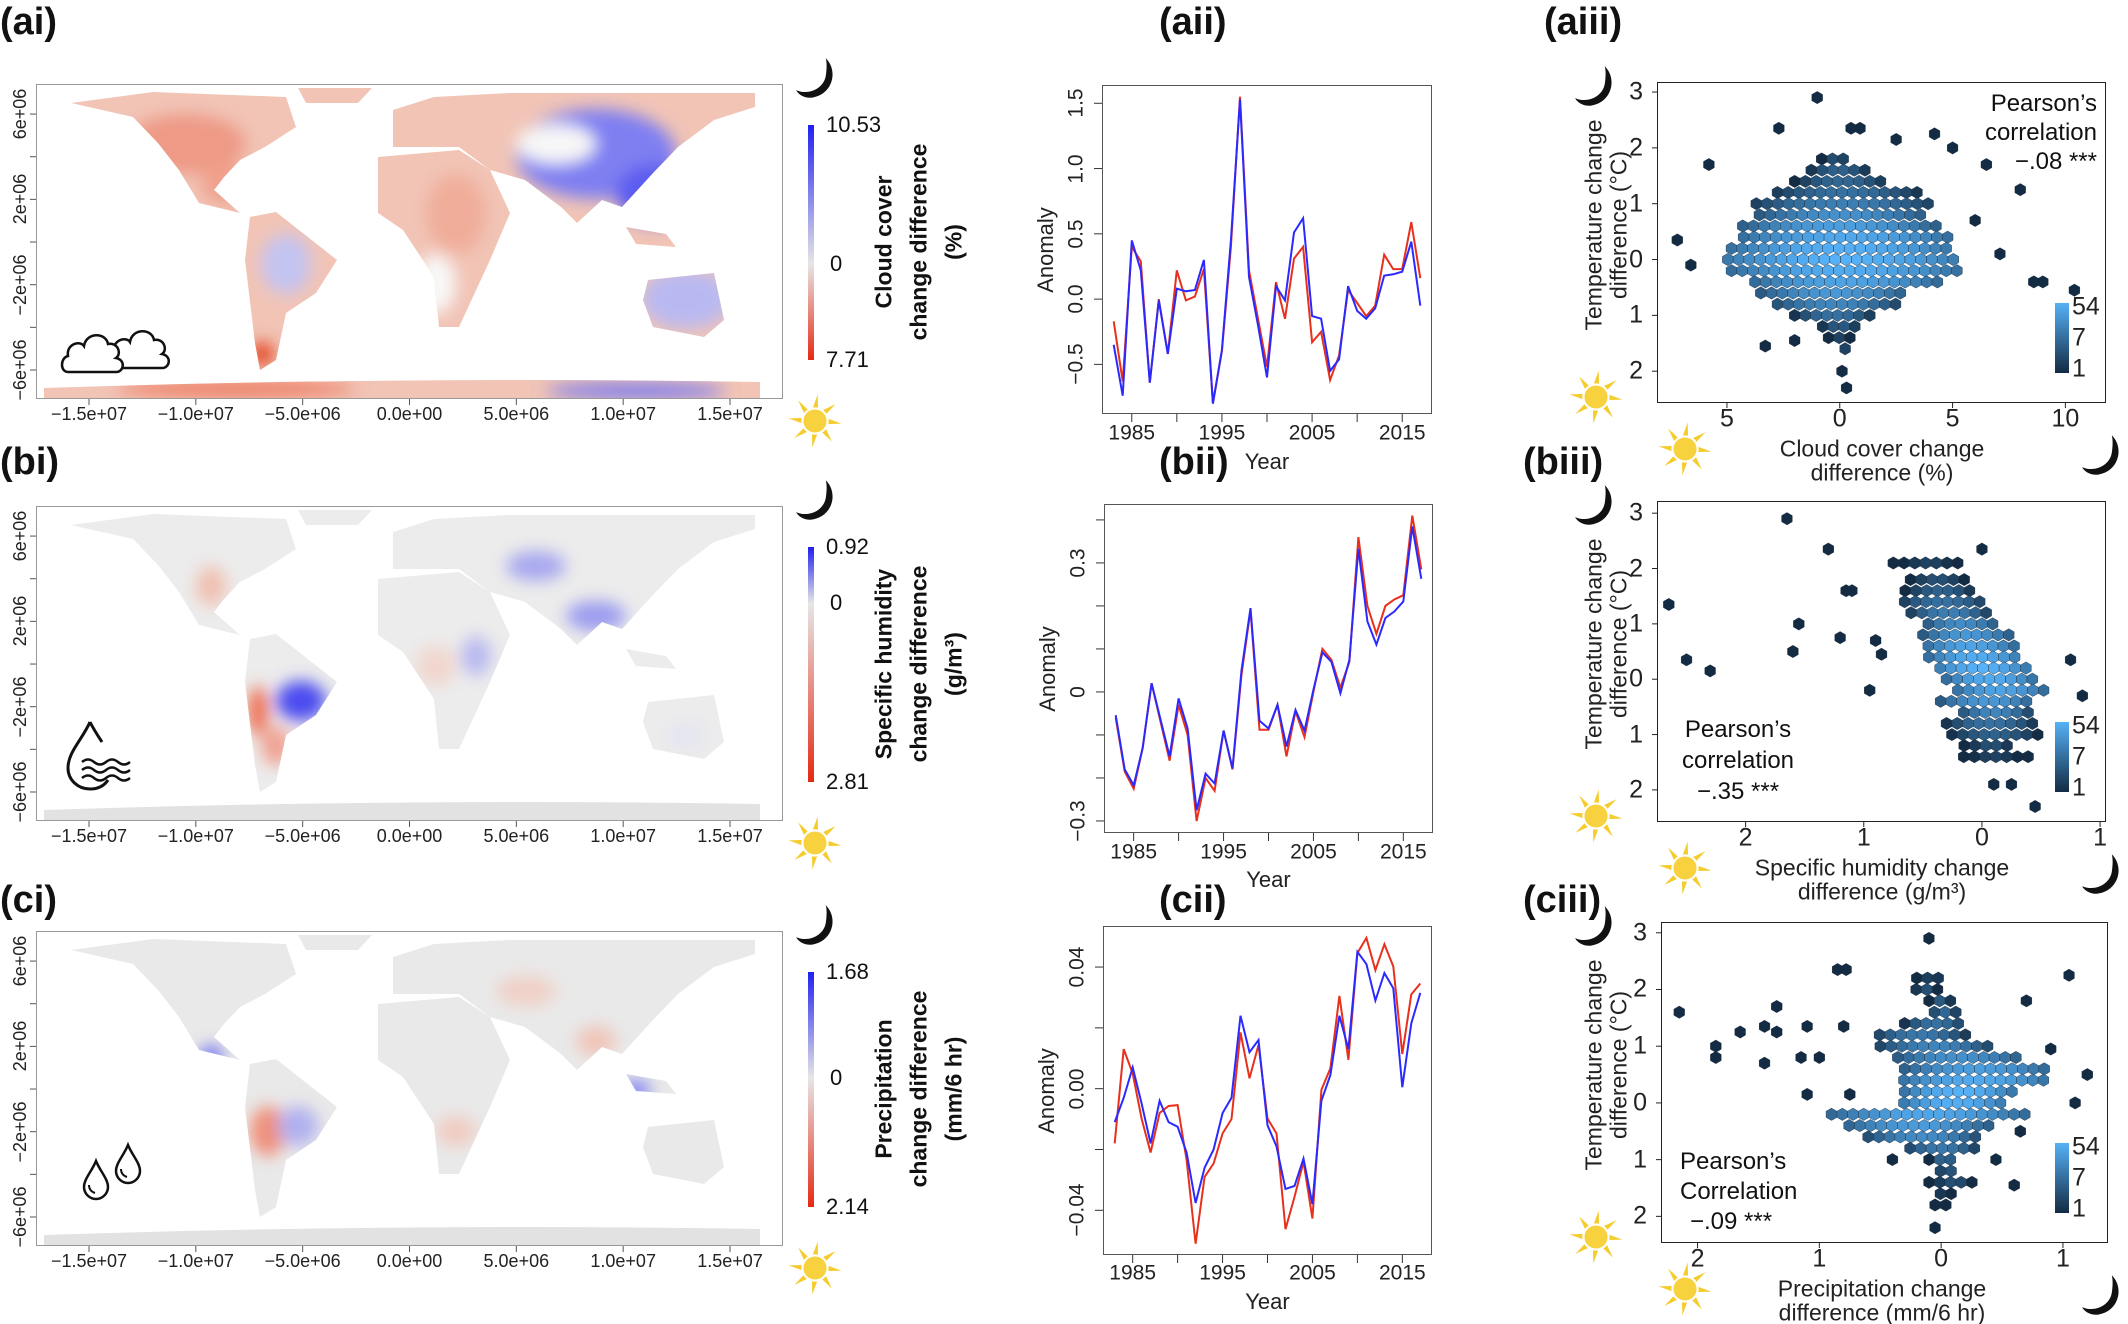  I want to click on panel-label: (biii), so click(1563, 462).